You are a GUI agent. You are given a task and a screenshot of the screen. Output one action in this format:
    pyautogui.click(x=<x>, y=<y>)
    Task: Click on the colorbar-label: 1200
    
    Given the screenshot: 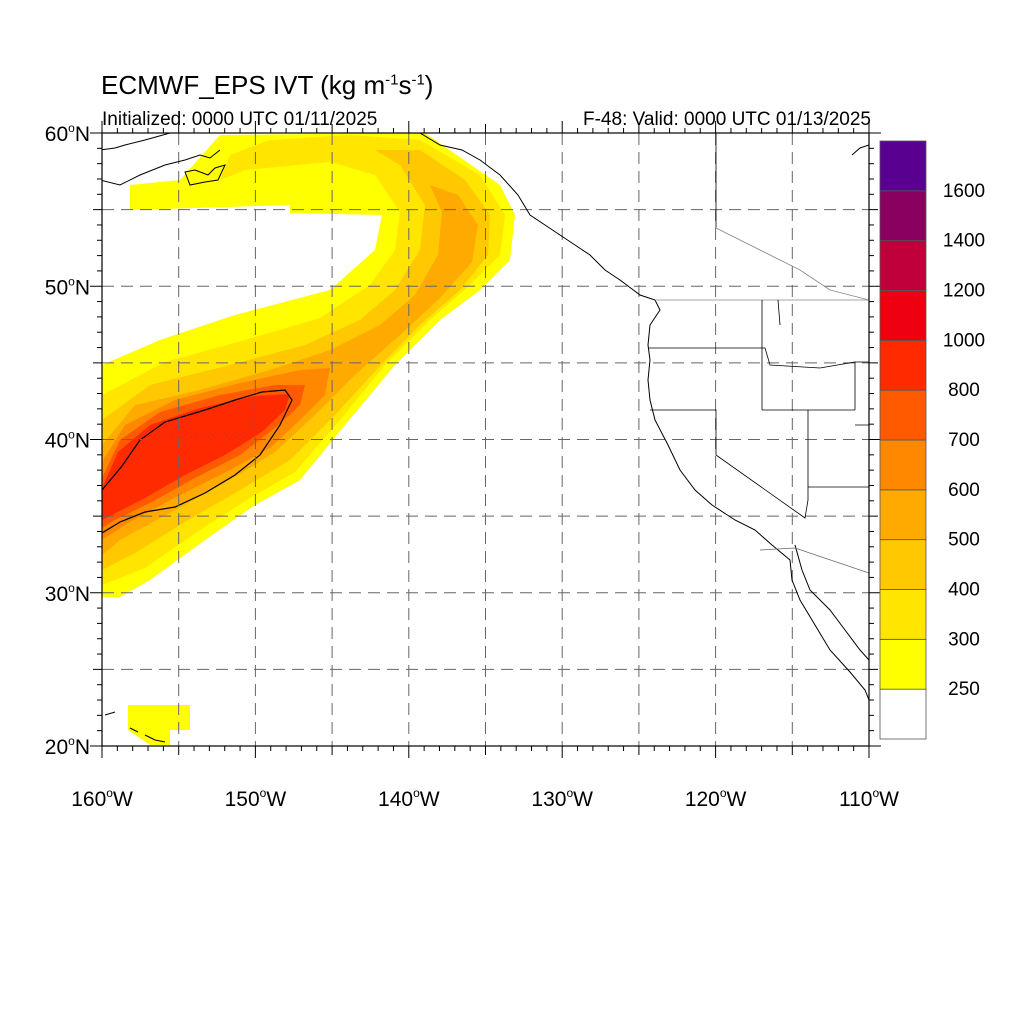 What is the action you would take?
    pyautogui.click(x=964, y=291)
    